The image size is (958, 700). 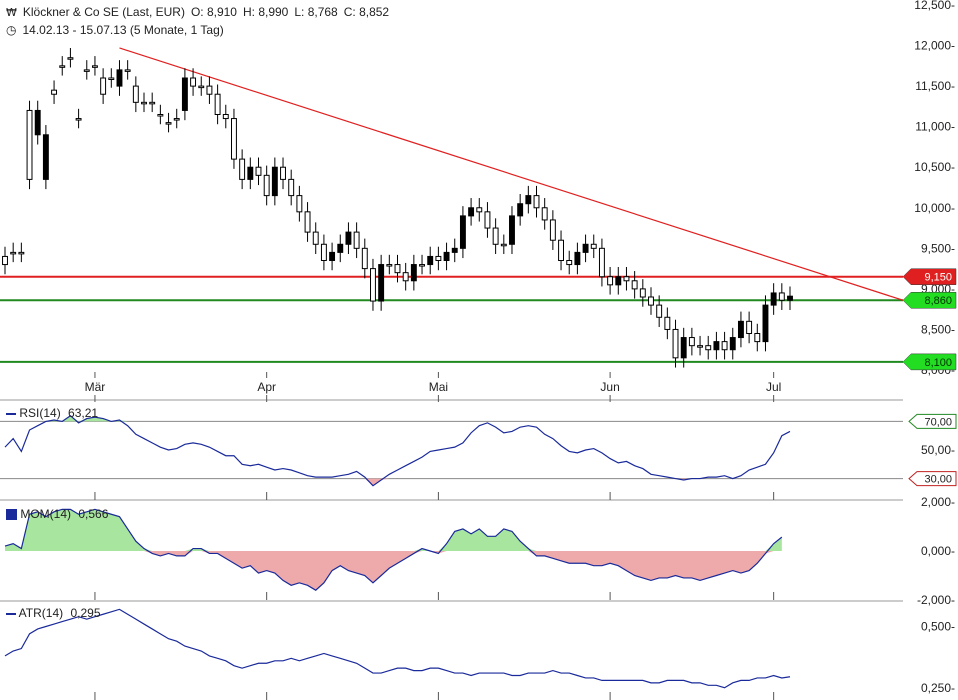 I want to click on y-axis-label: 8,500-, so click(x=938, y=329).